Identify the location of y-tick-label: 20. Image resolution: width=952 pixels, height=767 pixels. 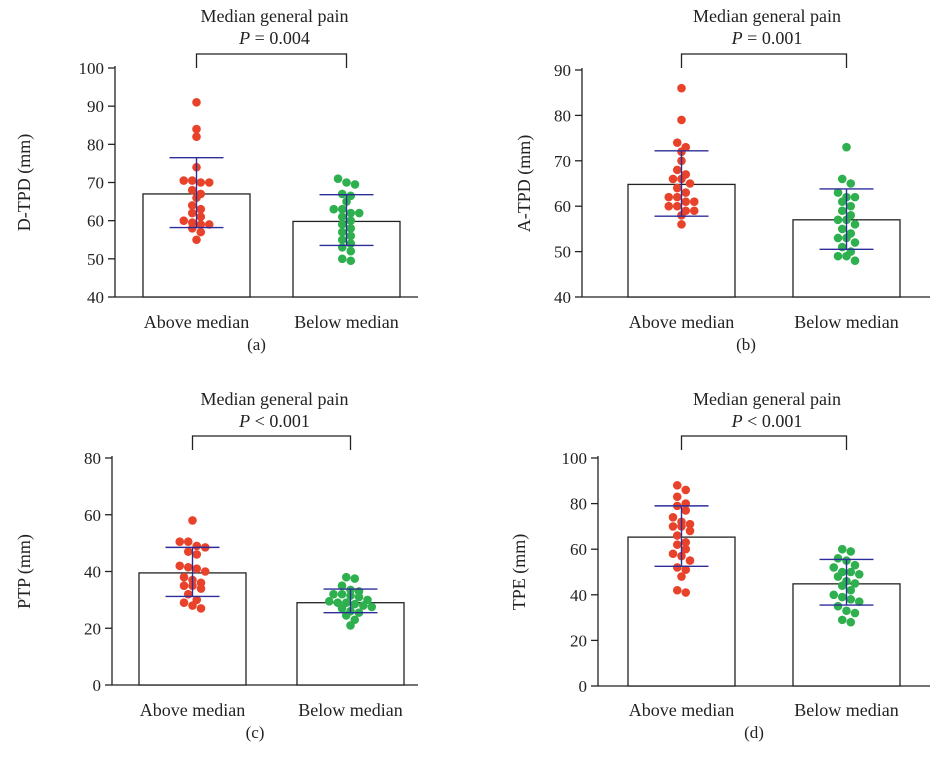
(92, 628).